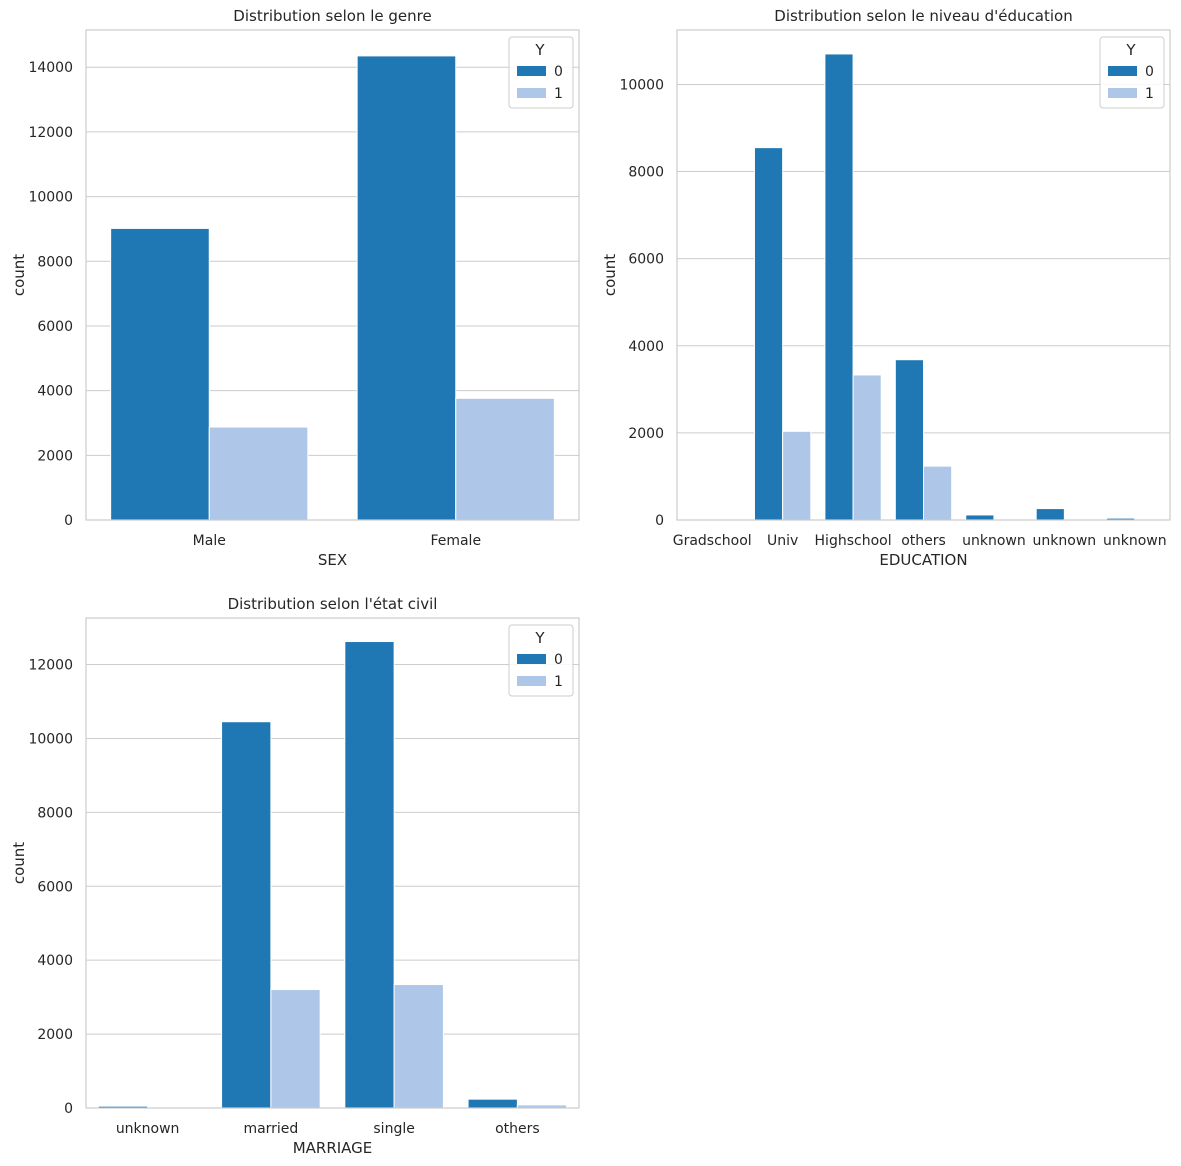  I want to click on x-tick-label: Highschool, so click(853, 541).